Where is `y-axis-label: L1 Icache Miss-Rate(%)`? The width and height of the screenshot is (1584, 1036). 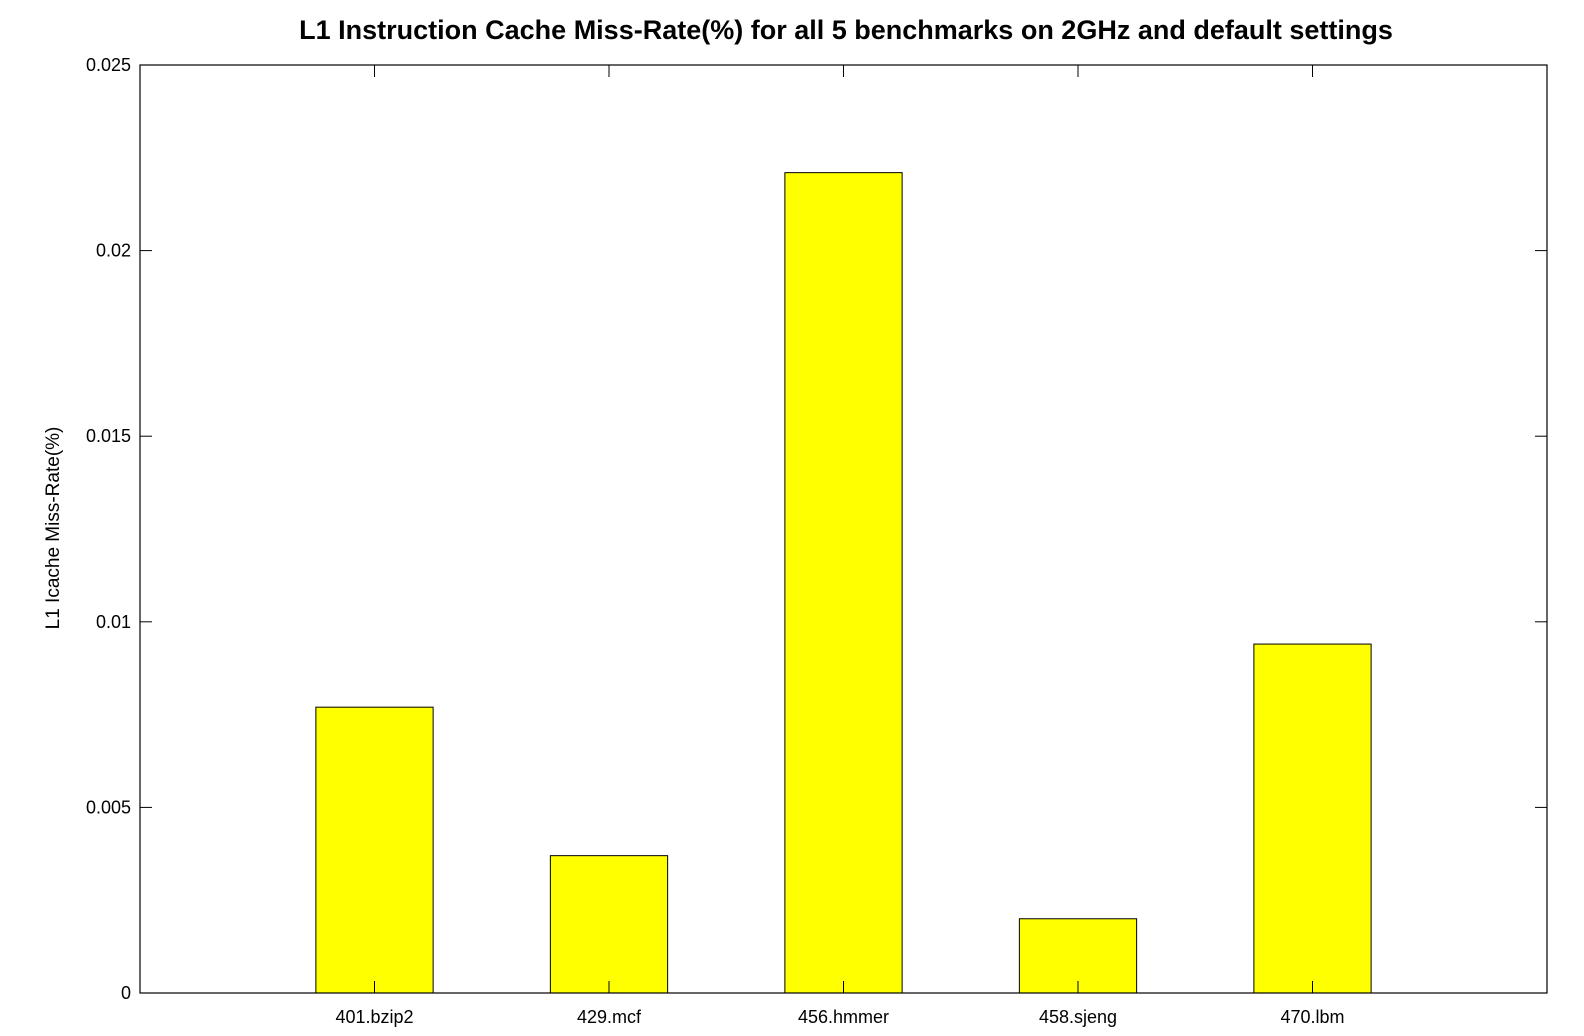 y-axis-label: L1 Icache Miss-Rate(%) is located at coordinates (53, 528).